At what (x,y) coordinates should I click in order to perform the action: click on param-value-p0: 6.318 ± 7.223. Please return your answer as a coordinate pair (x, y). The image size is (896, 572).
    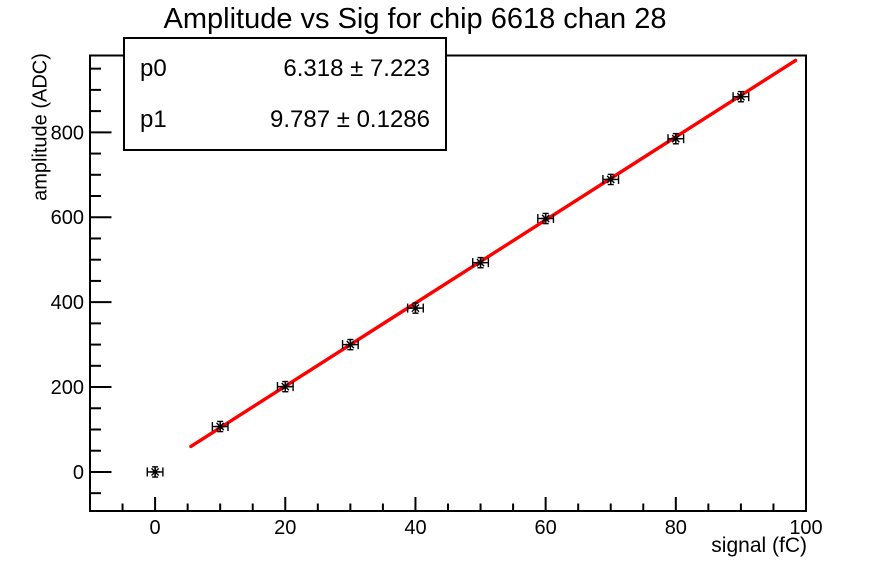
    Looking at the image, I should click on (356, 68).